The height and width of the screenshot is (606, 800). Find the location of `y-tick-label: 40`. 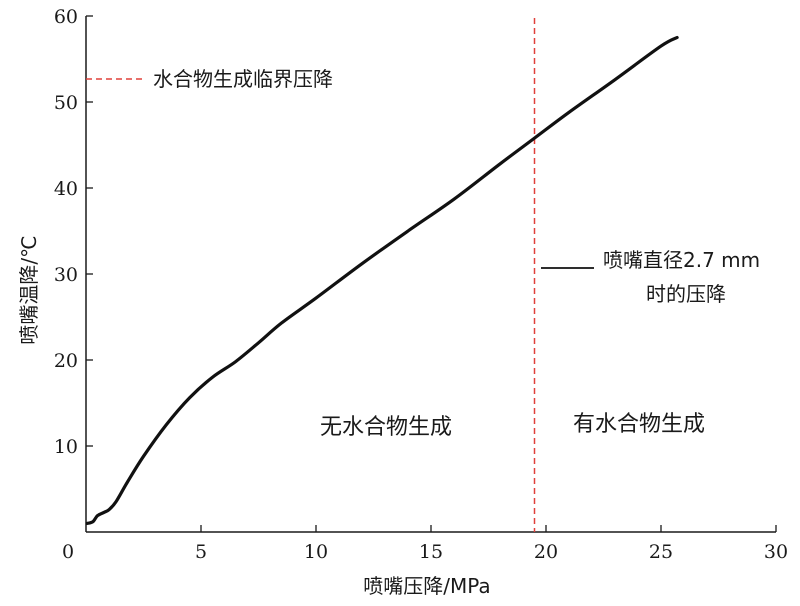

y-tick-label: 40 is located at coordinates (66, 189).